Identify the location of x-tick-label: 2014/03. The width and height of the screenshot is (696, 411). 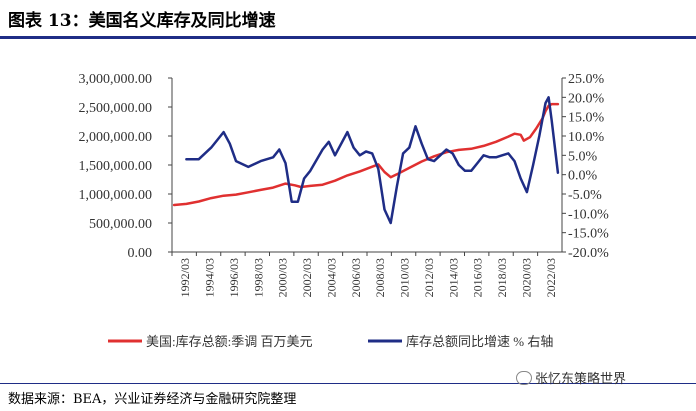
(453, 277).